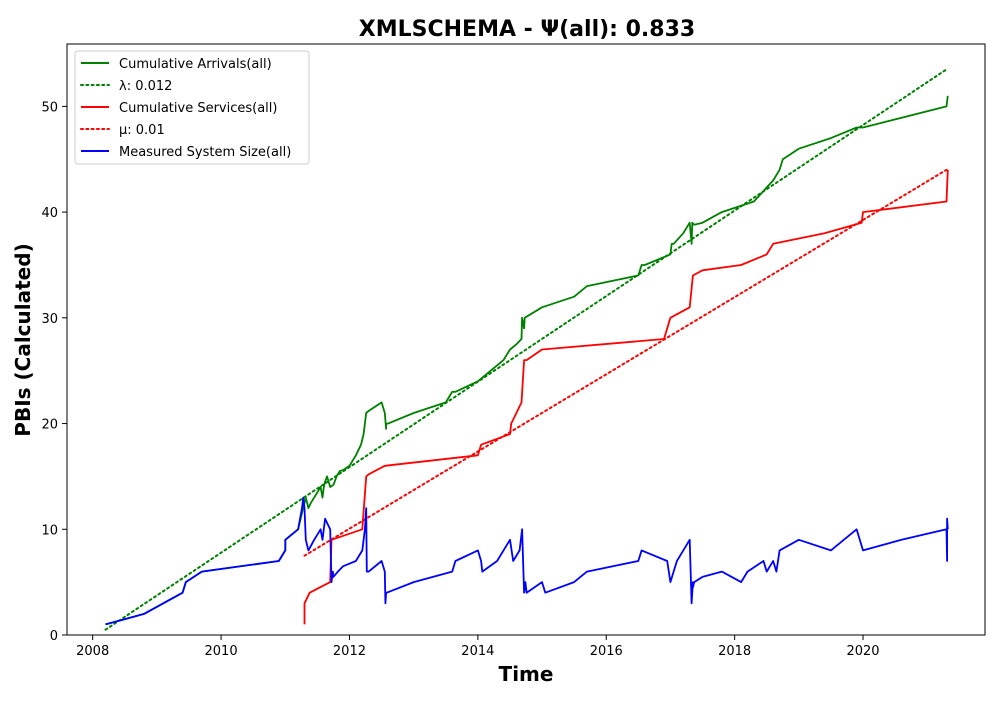 The height and width of the screenshot is (704, 1000). What do you see at coordinates (23, 339) in the screenshot?
I see `y-axis-label: PBIs (Calculated)` at bounding box center [23, 339].